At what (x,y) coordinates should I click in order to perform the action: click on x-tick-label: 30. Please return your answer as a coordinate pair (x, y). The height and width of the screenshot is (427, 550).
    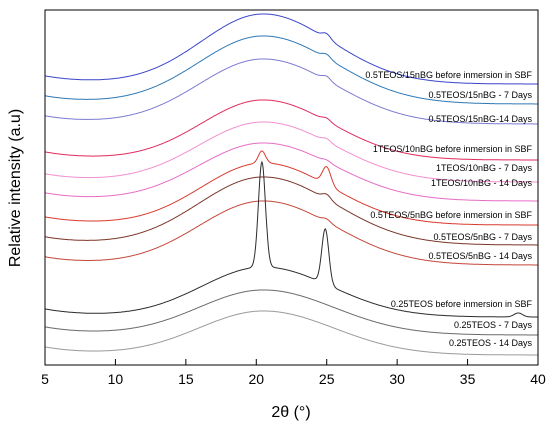
    Looking at the image, I should click on (397, 379).